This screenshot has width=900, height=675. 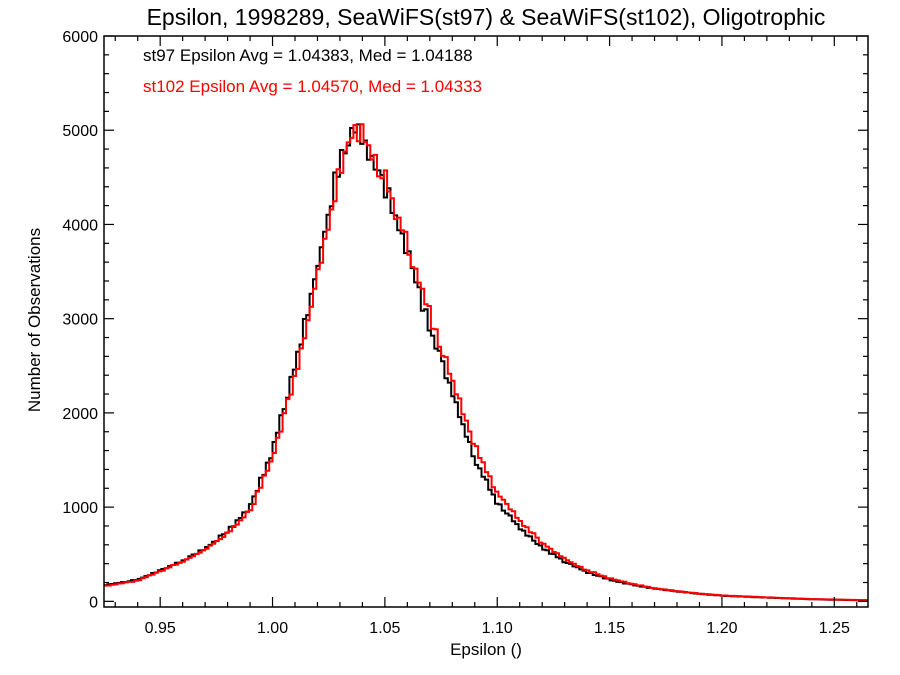 I want to click on x-tick-label: 1.25, so click(x=834, y=628).